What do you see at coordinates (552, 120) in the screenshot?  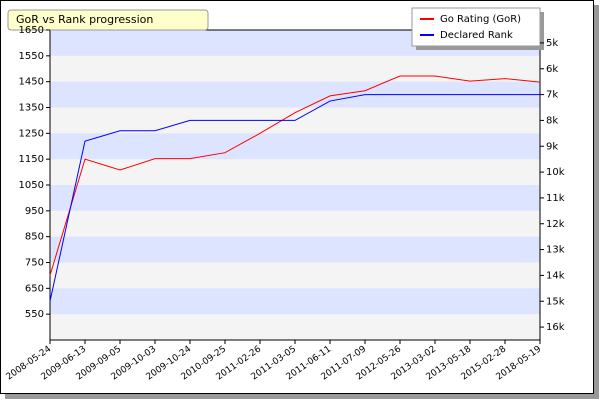 I see `y2-tick-label: 8k` at bounding box center [552, 120].